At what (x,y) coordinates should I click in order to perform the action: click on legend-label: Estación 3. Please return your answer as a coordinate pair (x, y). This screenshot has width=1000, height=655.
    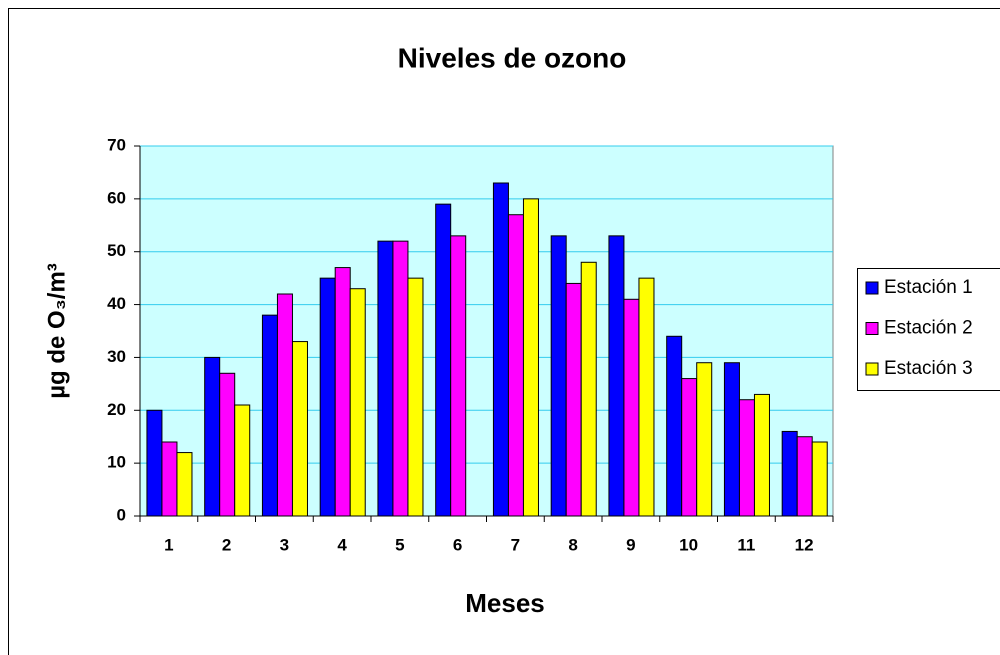
    Looking at the image, I should click on (928, 368).